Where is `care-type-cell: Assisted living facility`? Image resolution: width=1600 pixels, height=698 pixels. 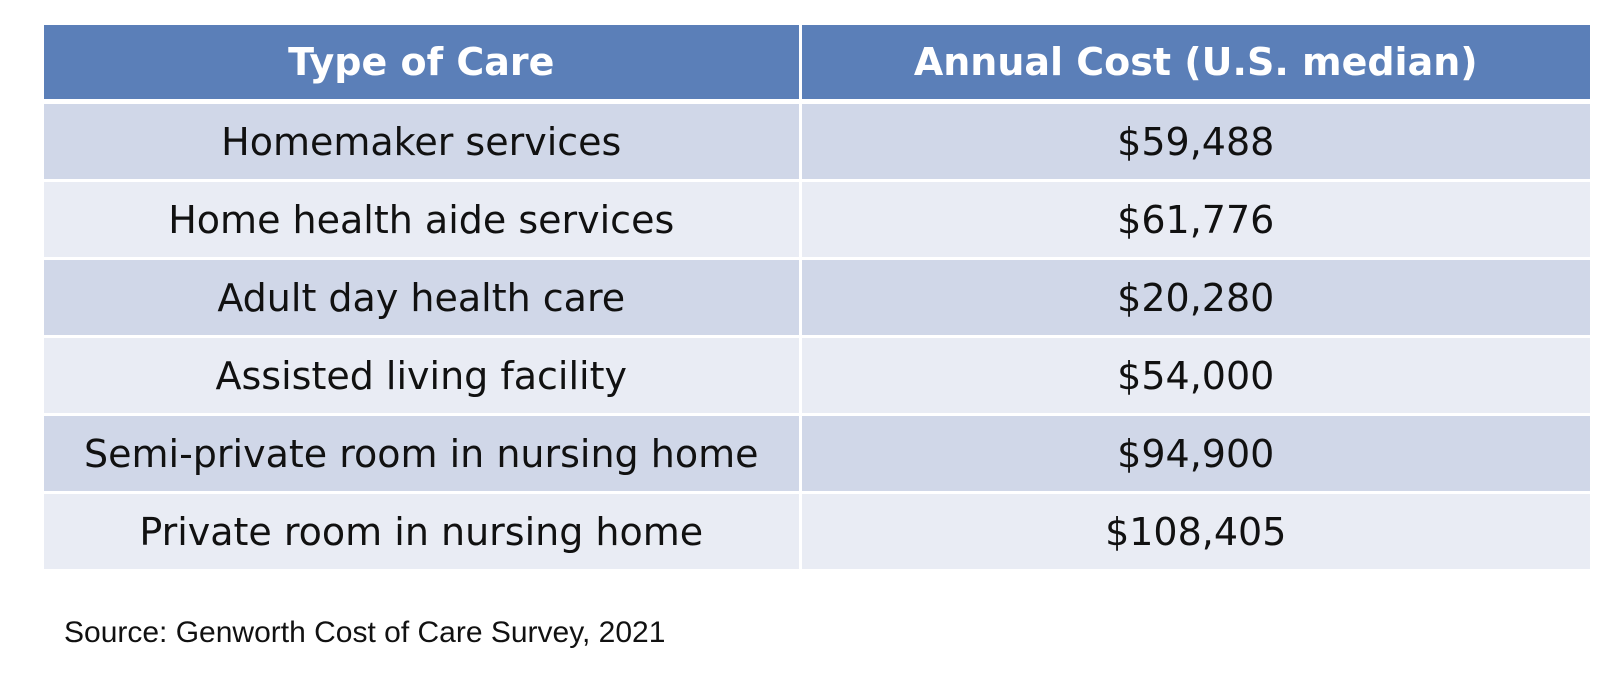
care-type-cell: Assisted living facility is located at coordinates (423, 376).